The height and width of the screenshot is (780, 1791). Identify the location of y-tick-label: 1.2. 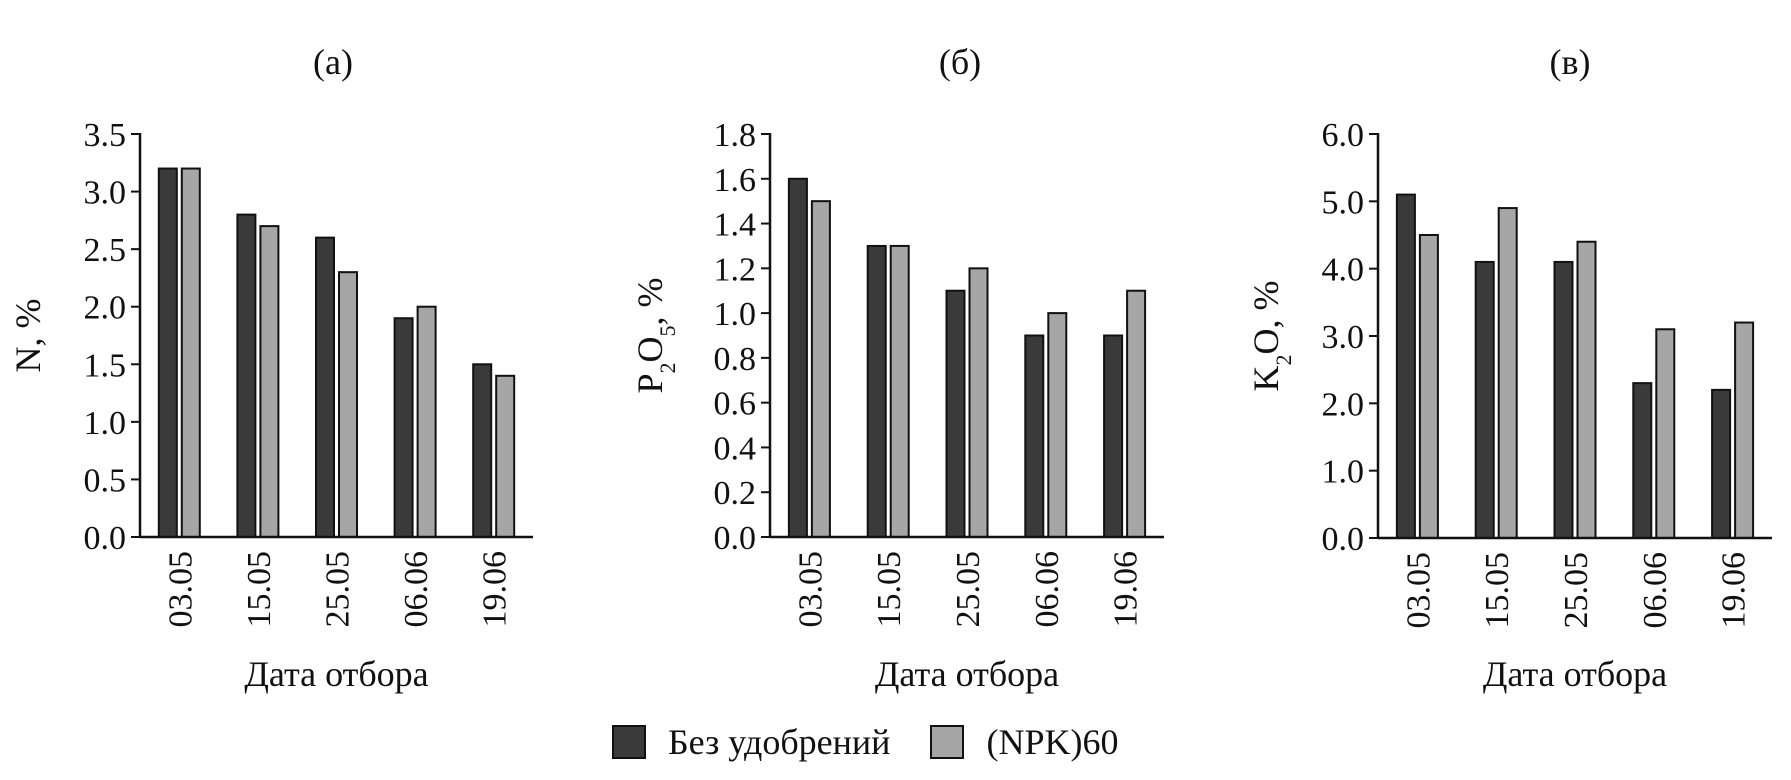
(735, 269).